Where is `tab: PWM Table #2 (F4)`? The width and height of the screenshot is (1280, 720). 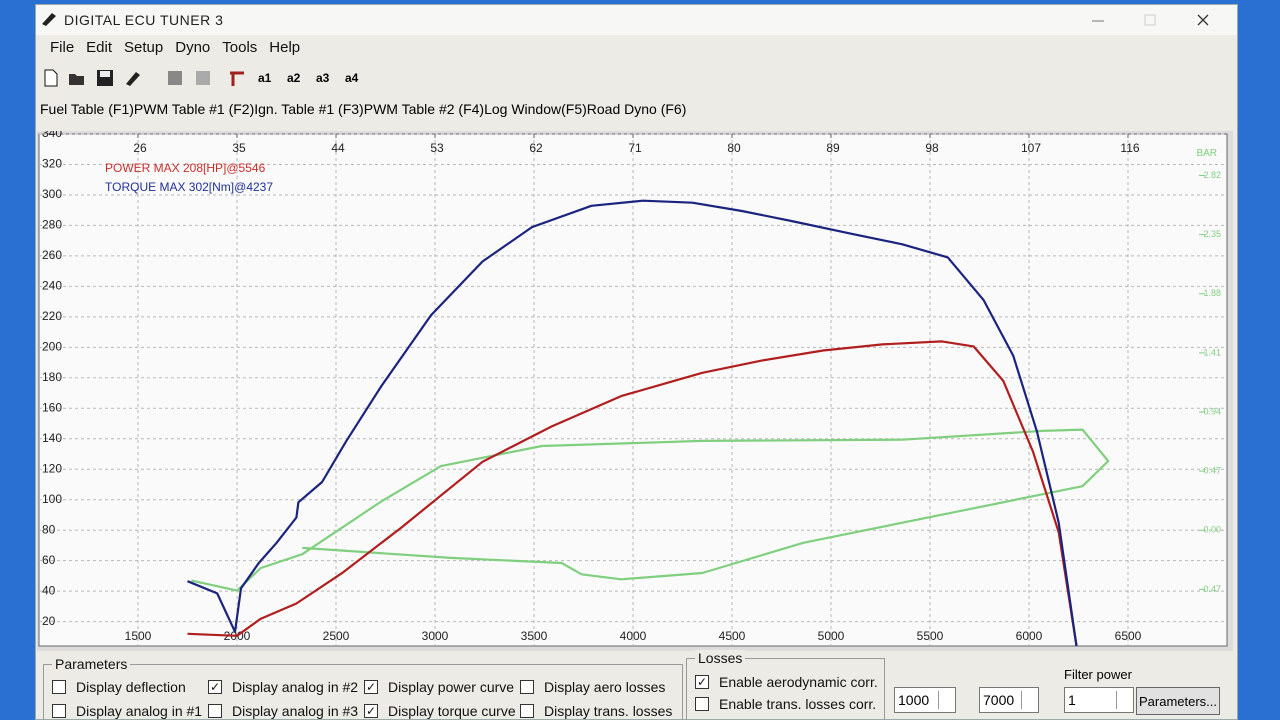
tab: PWM Table #2 (F4) is located at coordinates (424, 116).